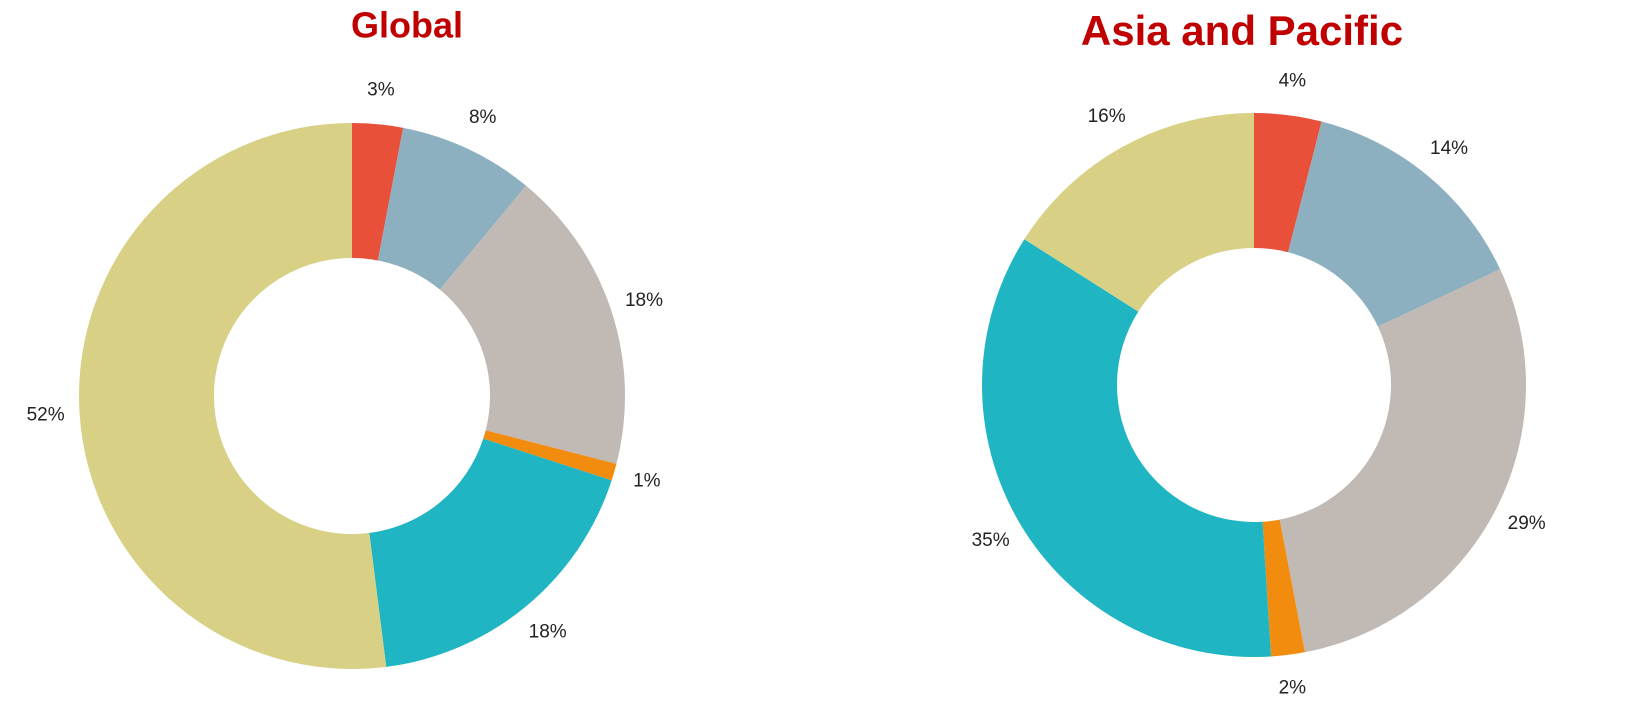  I want to click on data-label: 35%, so click(991, 540).